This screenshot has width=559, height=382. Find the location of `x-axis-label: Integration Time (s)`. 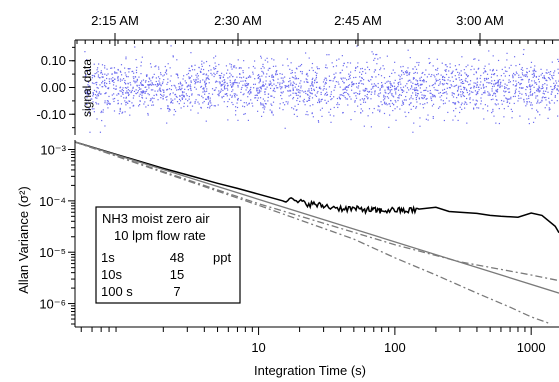

x-axis-label: Integration Time (s) is located at coordinates (310, 370).